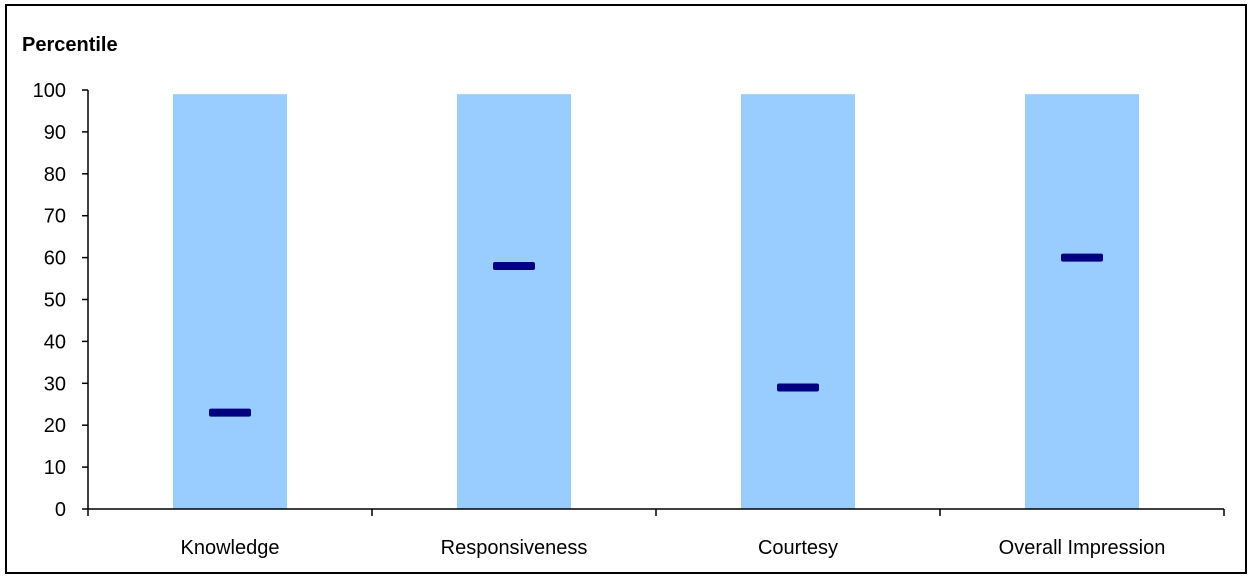 The width and height of the screenshot is (1253, 577). I want to click on y-tick-label-1: 10, so click(55, 468).